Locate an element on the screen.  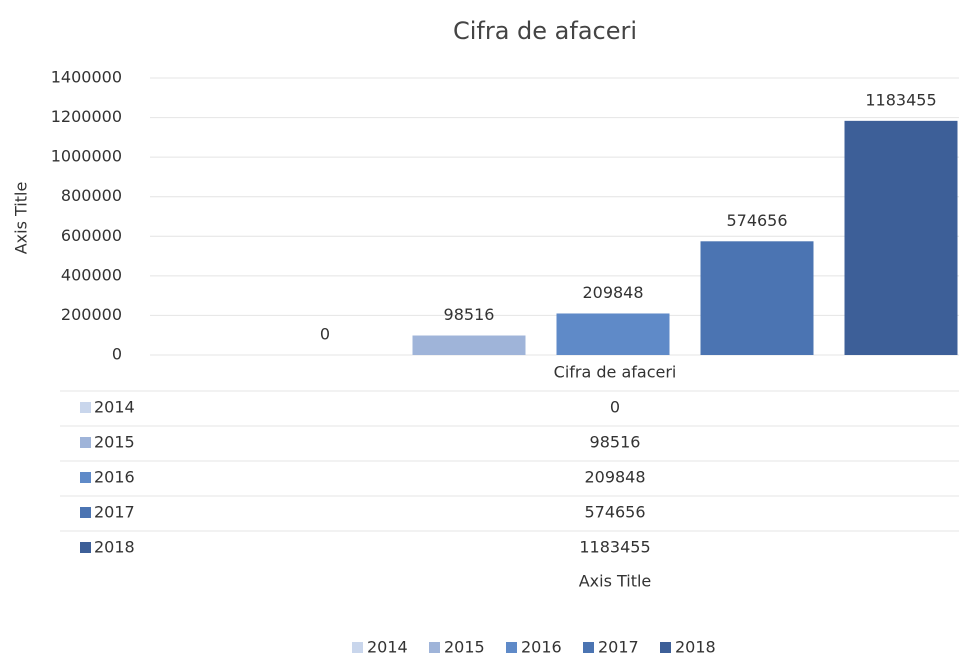
legend-label: 2016 is located at coordinates (541, 647).